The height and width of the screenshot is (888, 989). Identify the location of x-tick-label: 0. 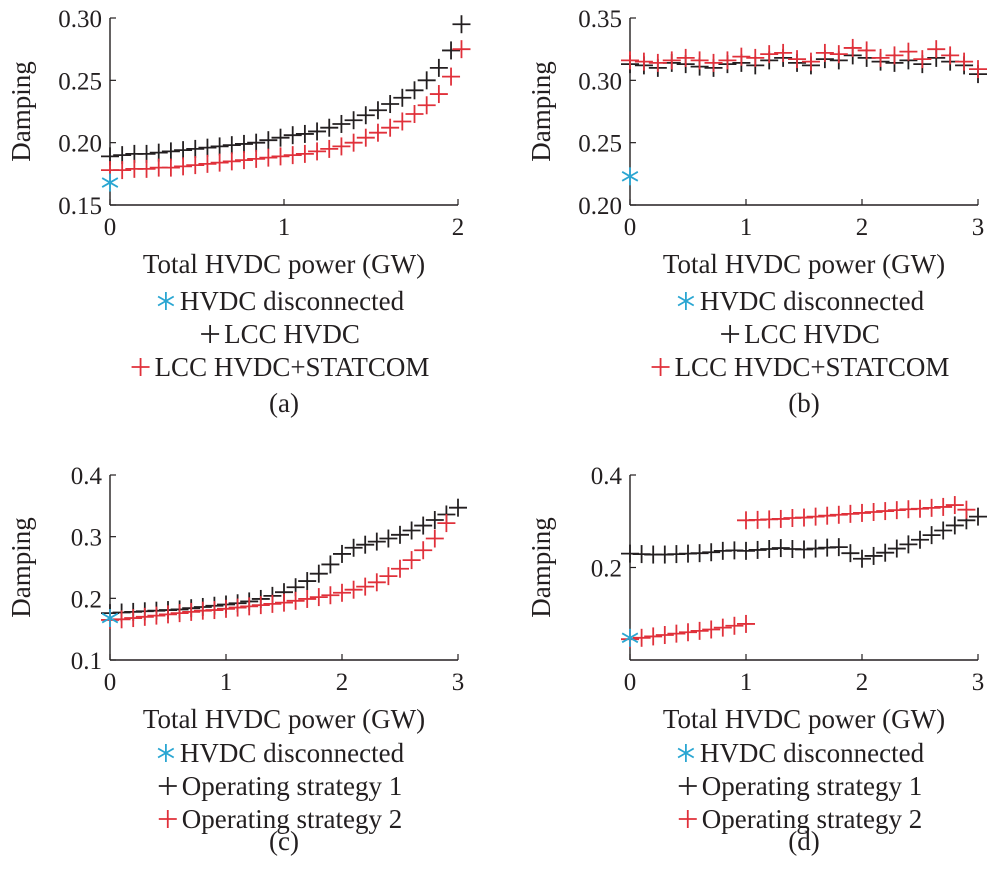
(110, 682).